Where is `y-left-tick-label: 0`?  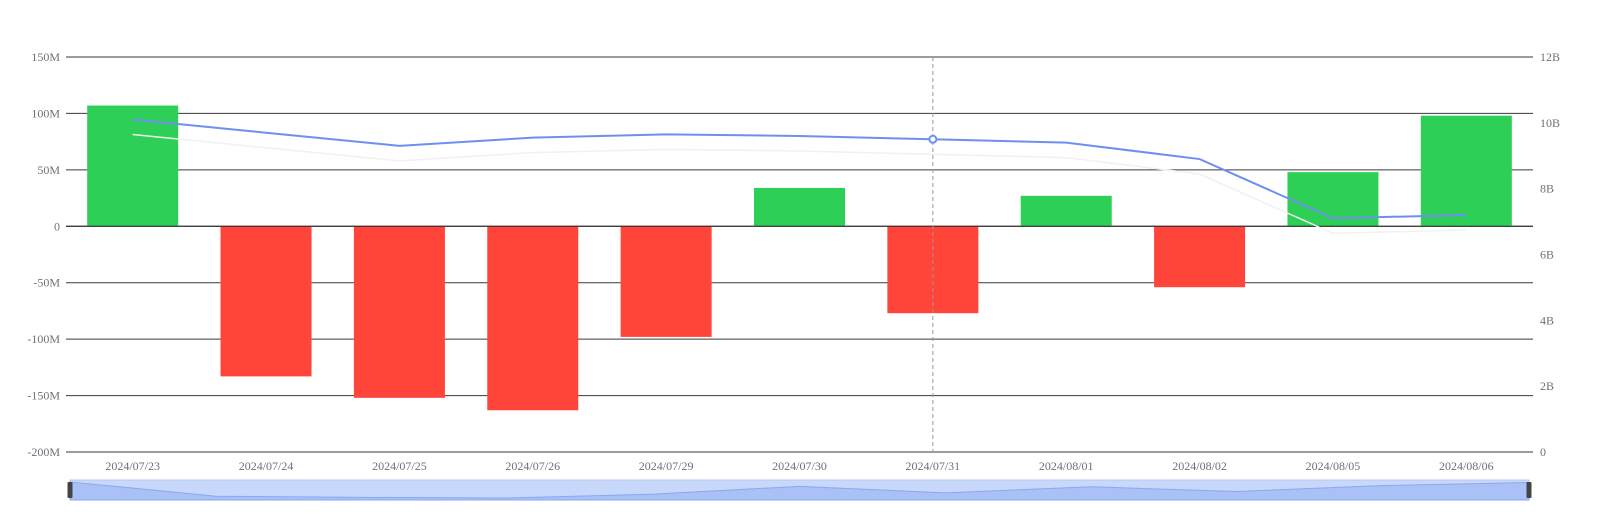 y-left-tick-label: 0 is located at coordinates (57, 226).